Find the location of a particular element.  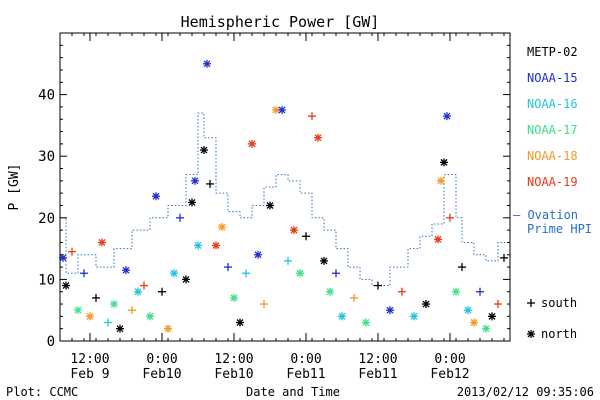

legend-marker-label: south is located at coordinates (559, 303).